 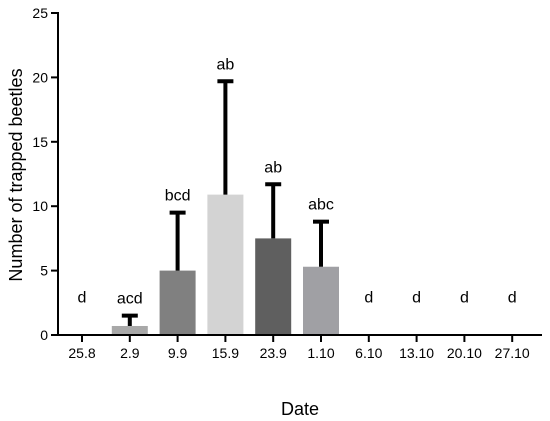 What do you see at coordinates (300, 409) in the screenshot?
I see `x-axis-title: Date` at bounding box center [300, 409].